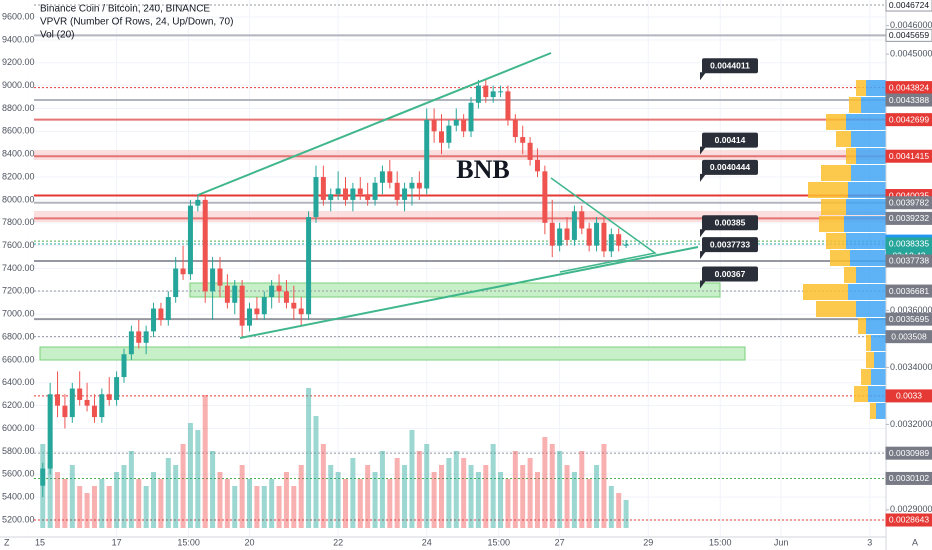 This screenshot has width=932, height=550. I want to click on axis-button: A, so click(915, 542).